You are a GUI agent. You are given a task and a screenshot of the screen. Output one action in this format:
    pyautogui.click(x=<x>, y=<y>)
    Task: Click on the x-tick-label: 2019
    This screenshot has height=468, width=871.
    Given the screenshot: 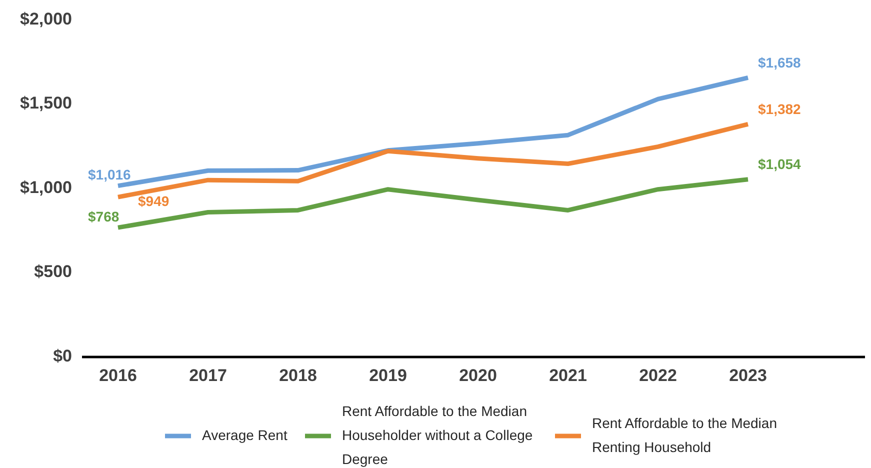 What is the action you would take?
    pyautogui.click(x=388, y=375)
    